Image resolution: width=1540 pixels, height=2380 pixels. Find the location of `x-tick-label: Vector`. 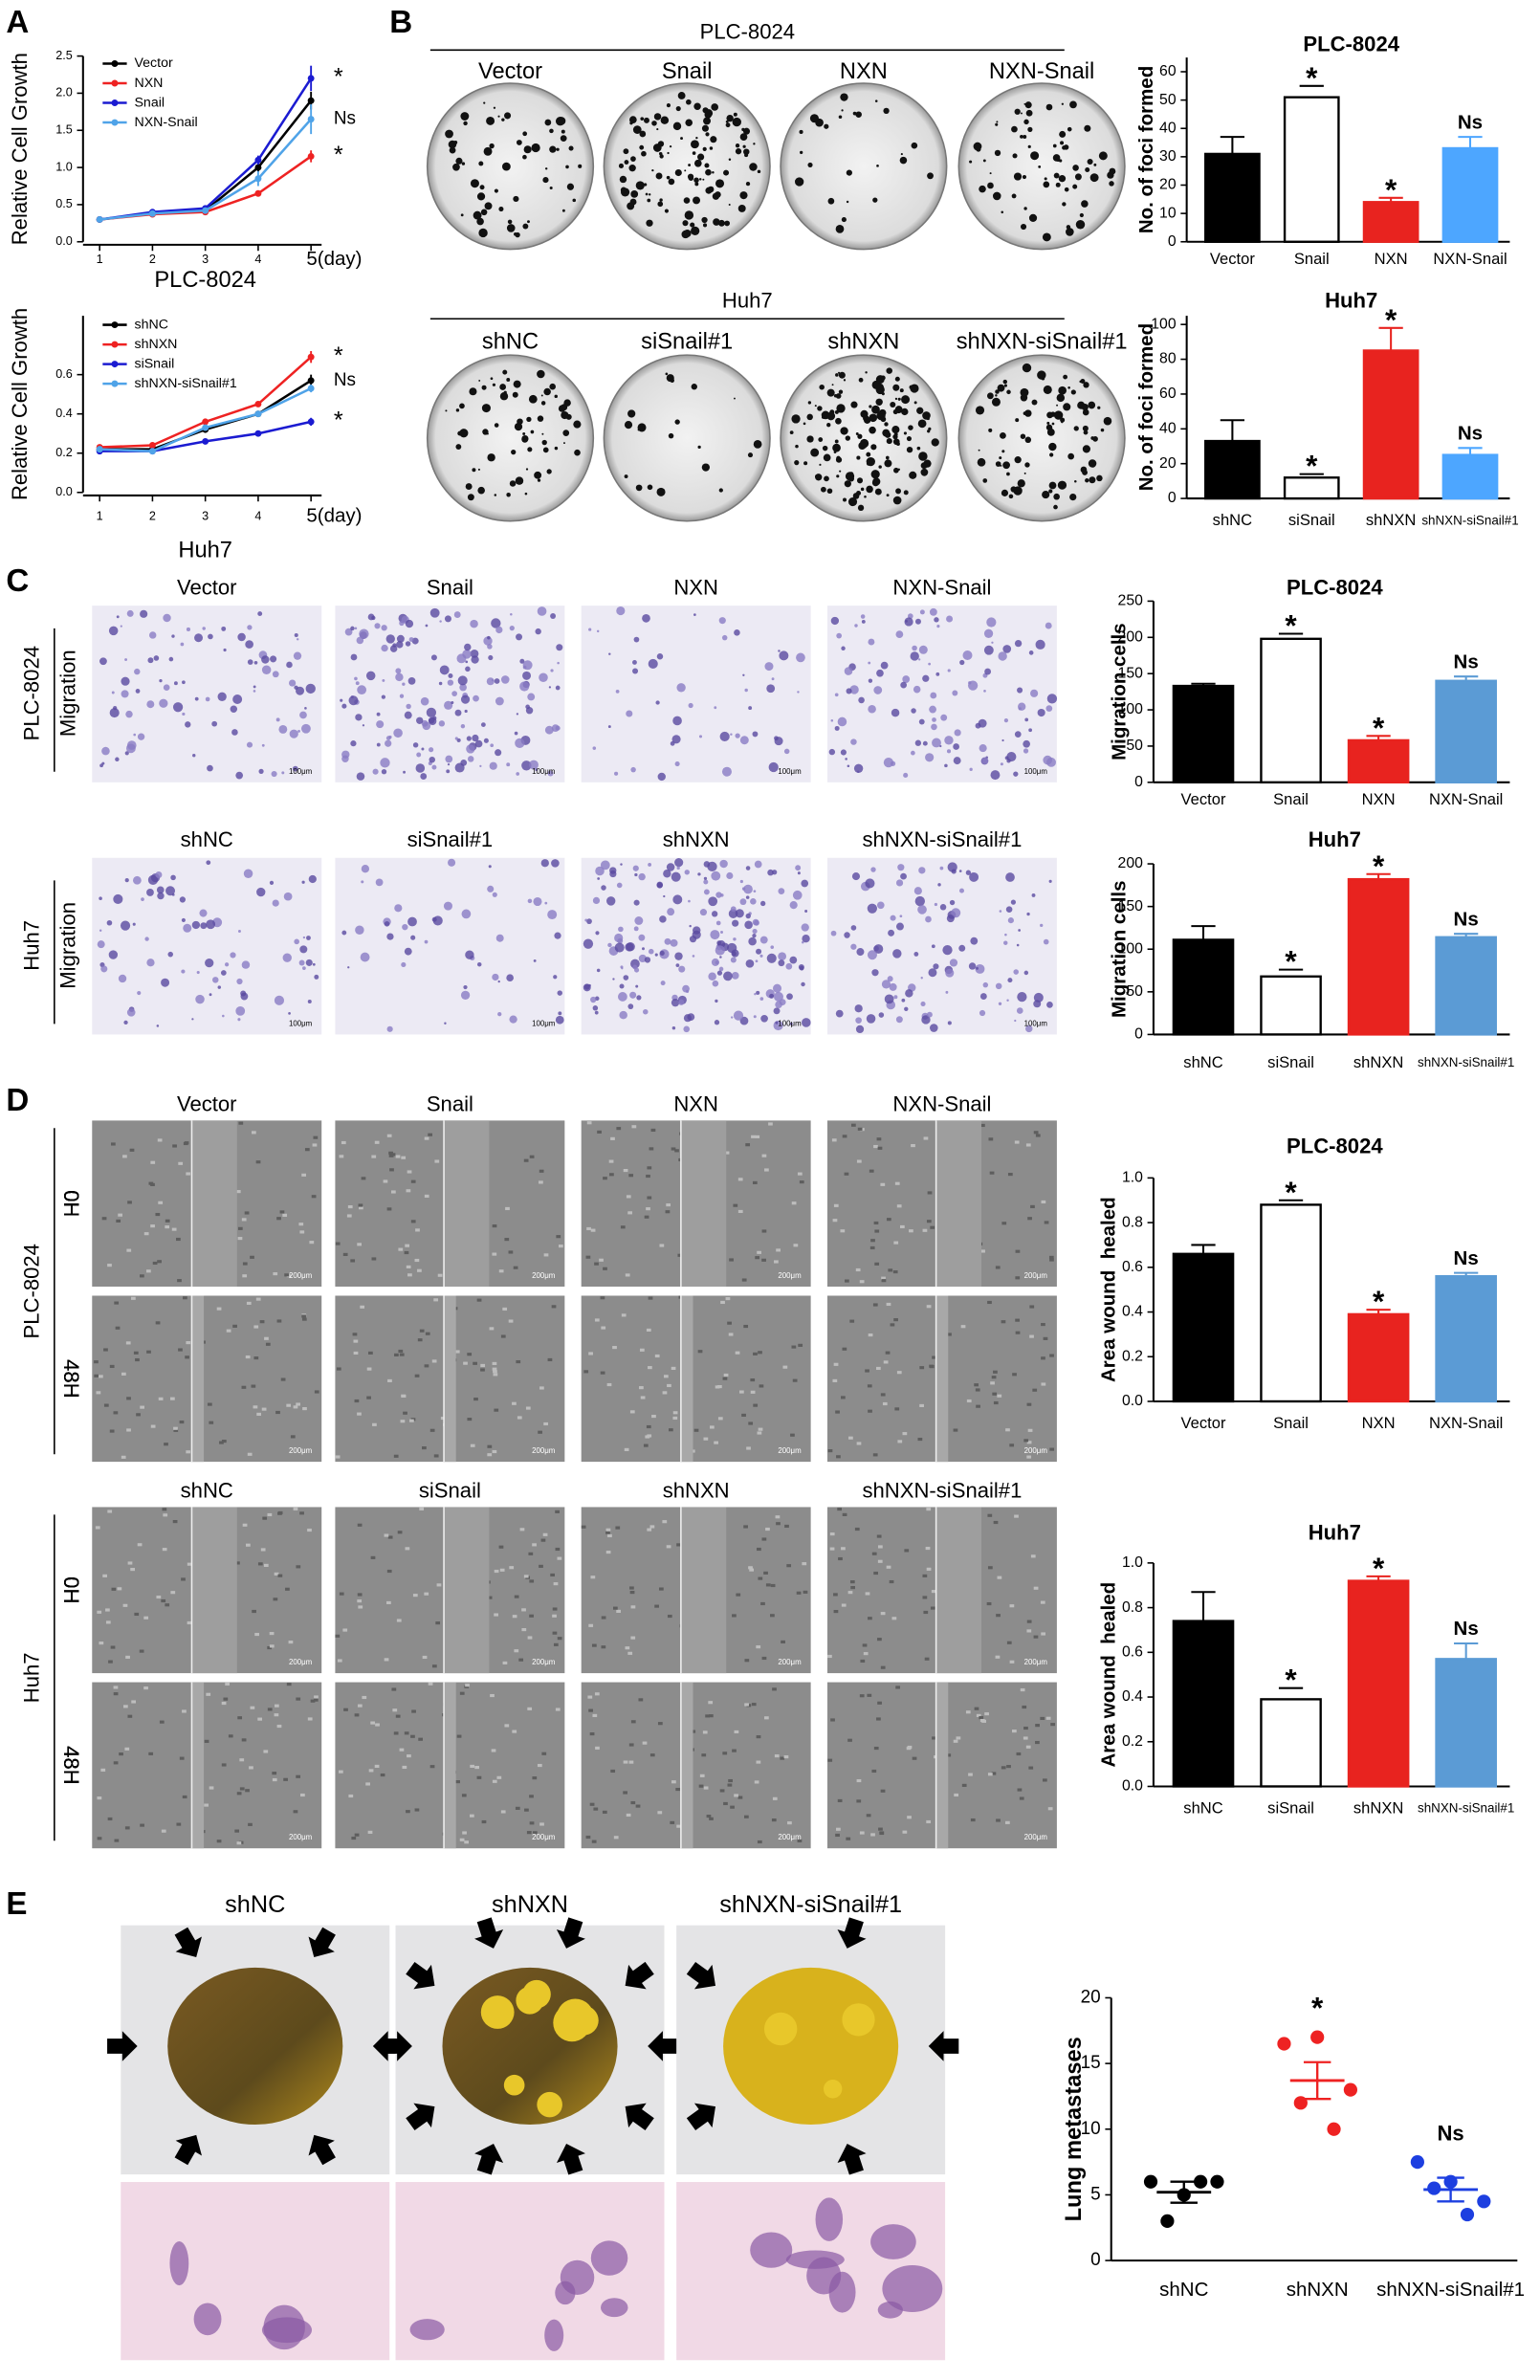

x-tick-label: Vector is located at coordinates (1203, 1423).